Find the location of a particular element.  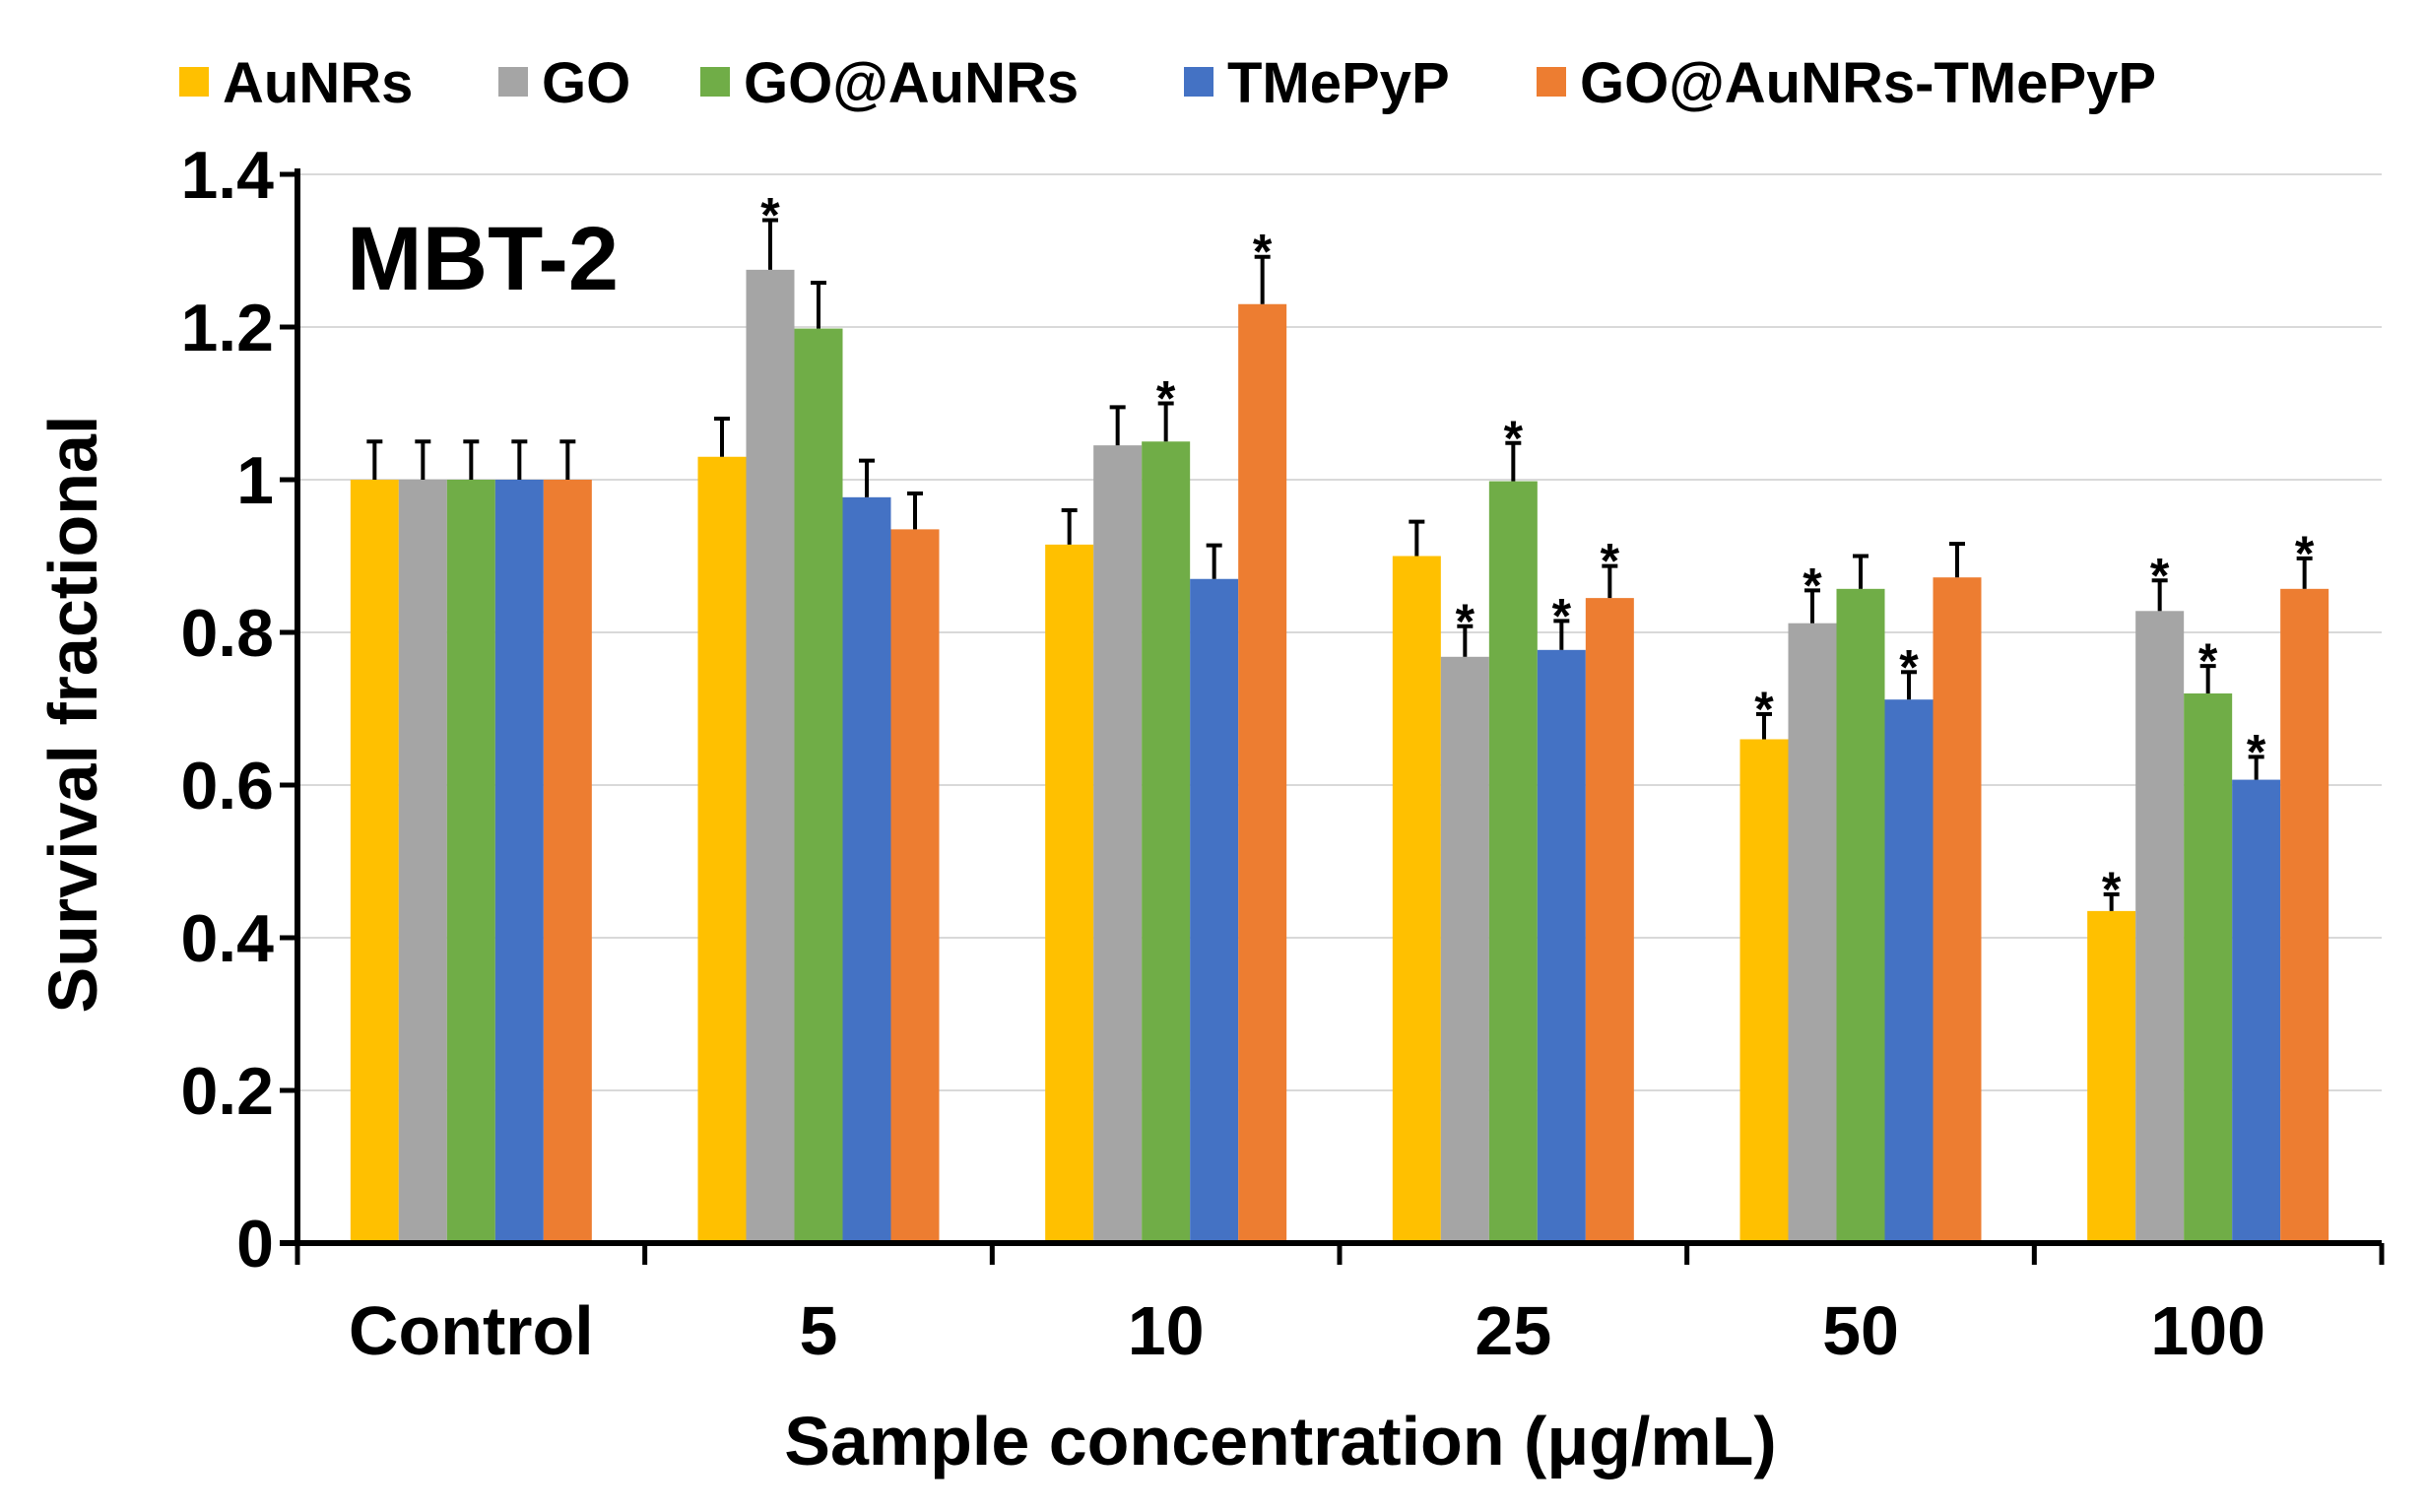

legend-item-go-aunrs: GO@AuNRs is located at coordinates (889, 83).